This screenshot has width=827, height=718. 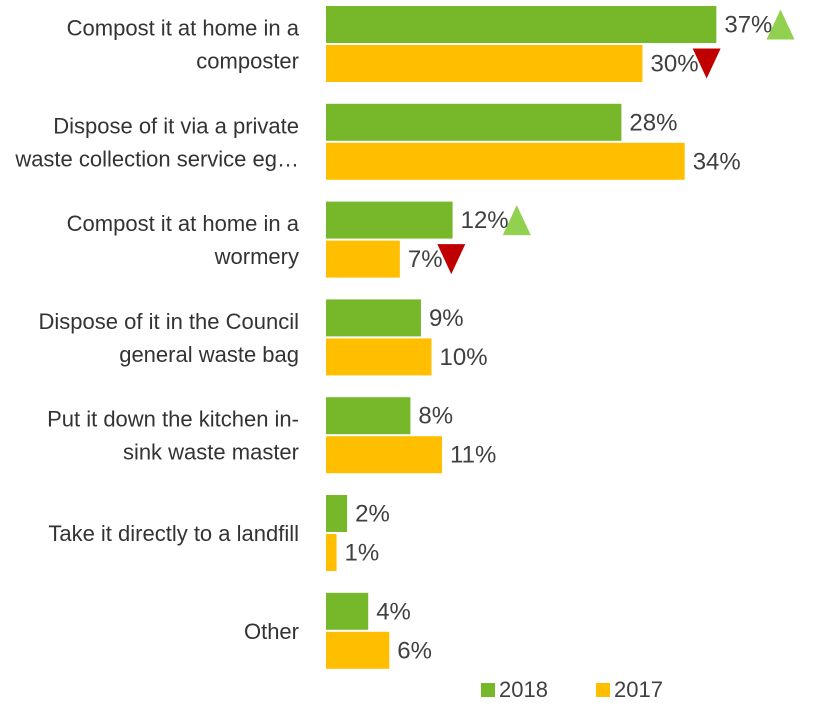 I want to click on data-label: 10%, so click(x=464, y=357).